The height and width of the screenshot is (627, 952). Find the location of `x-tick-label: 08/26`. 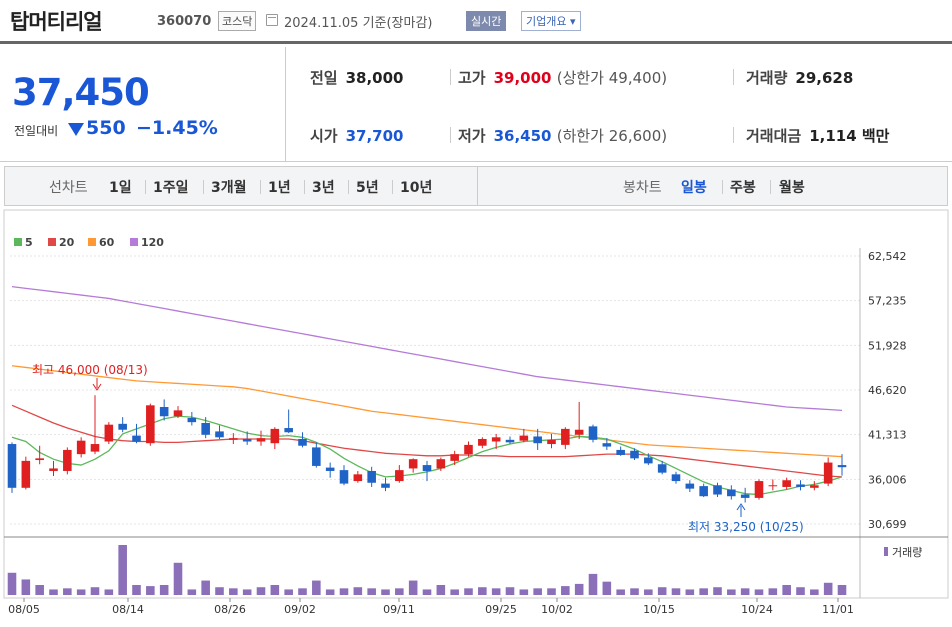

x-tick-label: 08/26 is located at coordinates (230, 609).